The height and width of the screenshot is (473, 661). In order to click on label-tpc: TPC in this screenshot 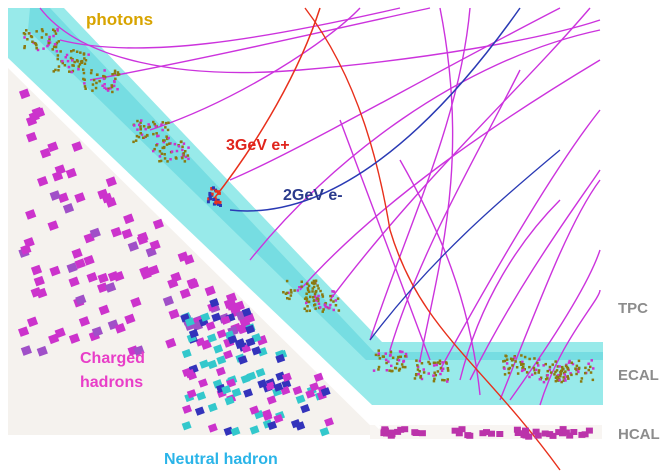, I will do `click(633, 308)`.